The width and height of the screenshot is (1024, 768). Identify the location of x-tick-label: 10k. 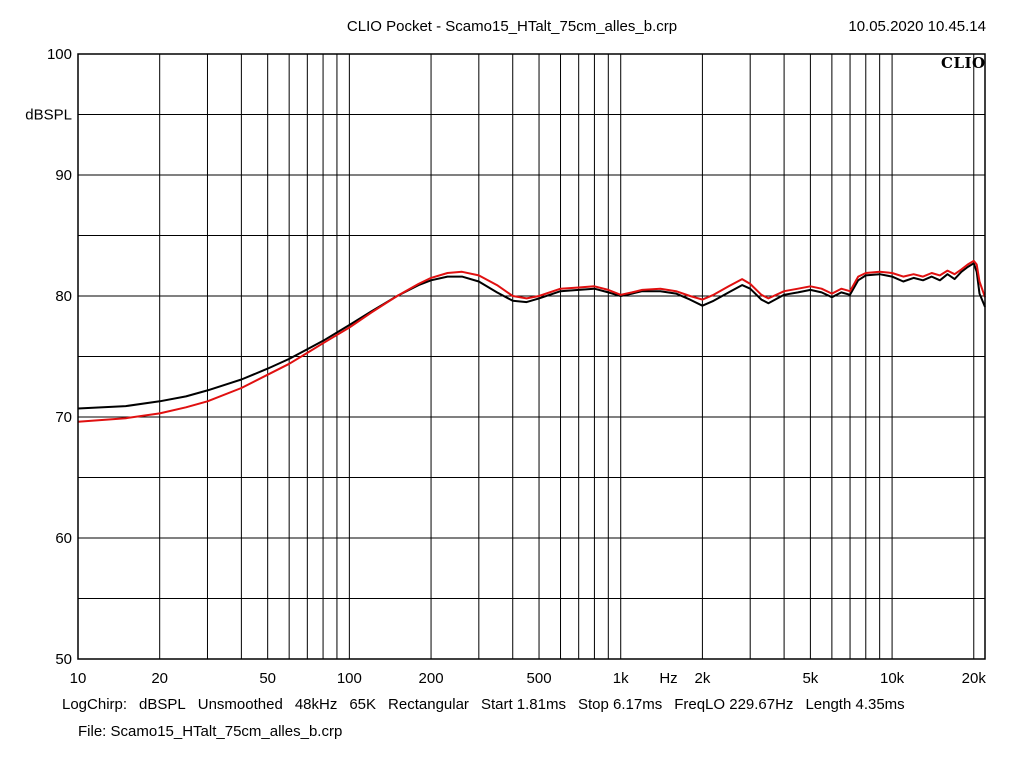
(892, 678).